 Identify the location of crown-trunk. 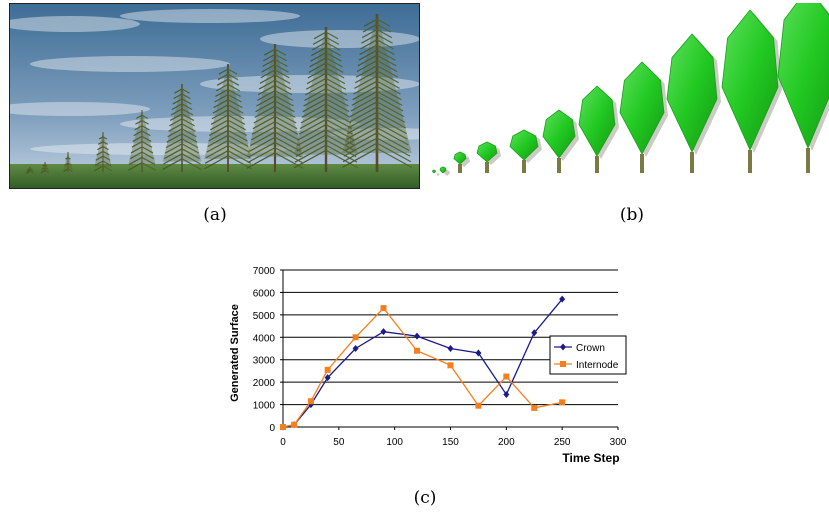
(692, 162).